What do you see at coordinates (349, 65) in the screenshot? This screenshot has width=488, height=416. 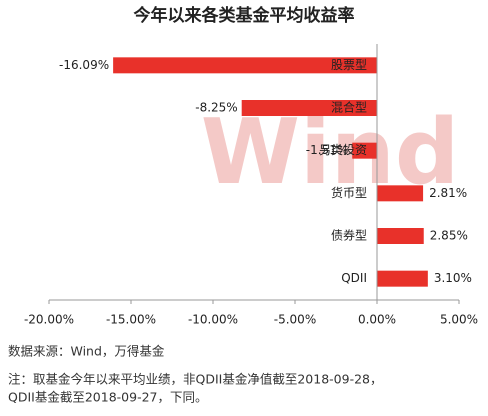 I see `category-label: 股票型` at bounding box center [349, 65].